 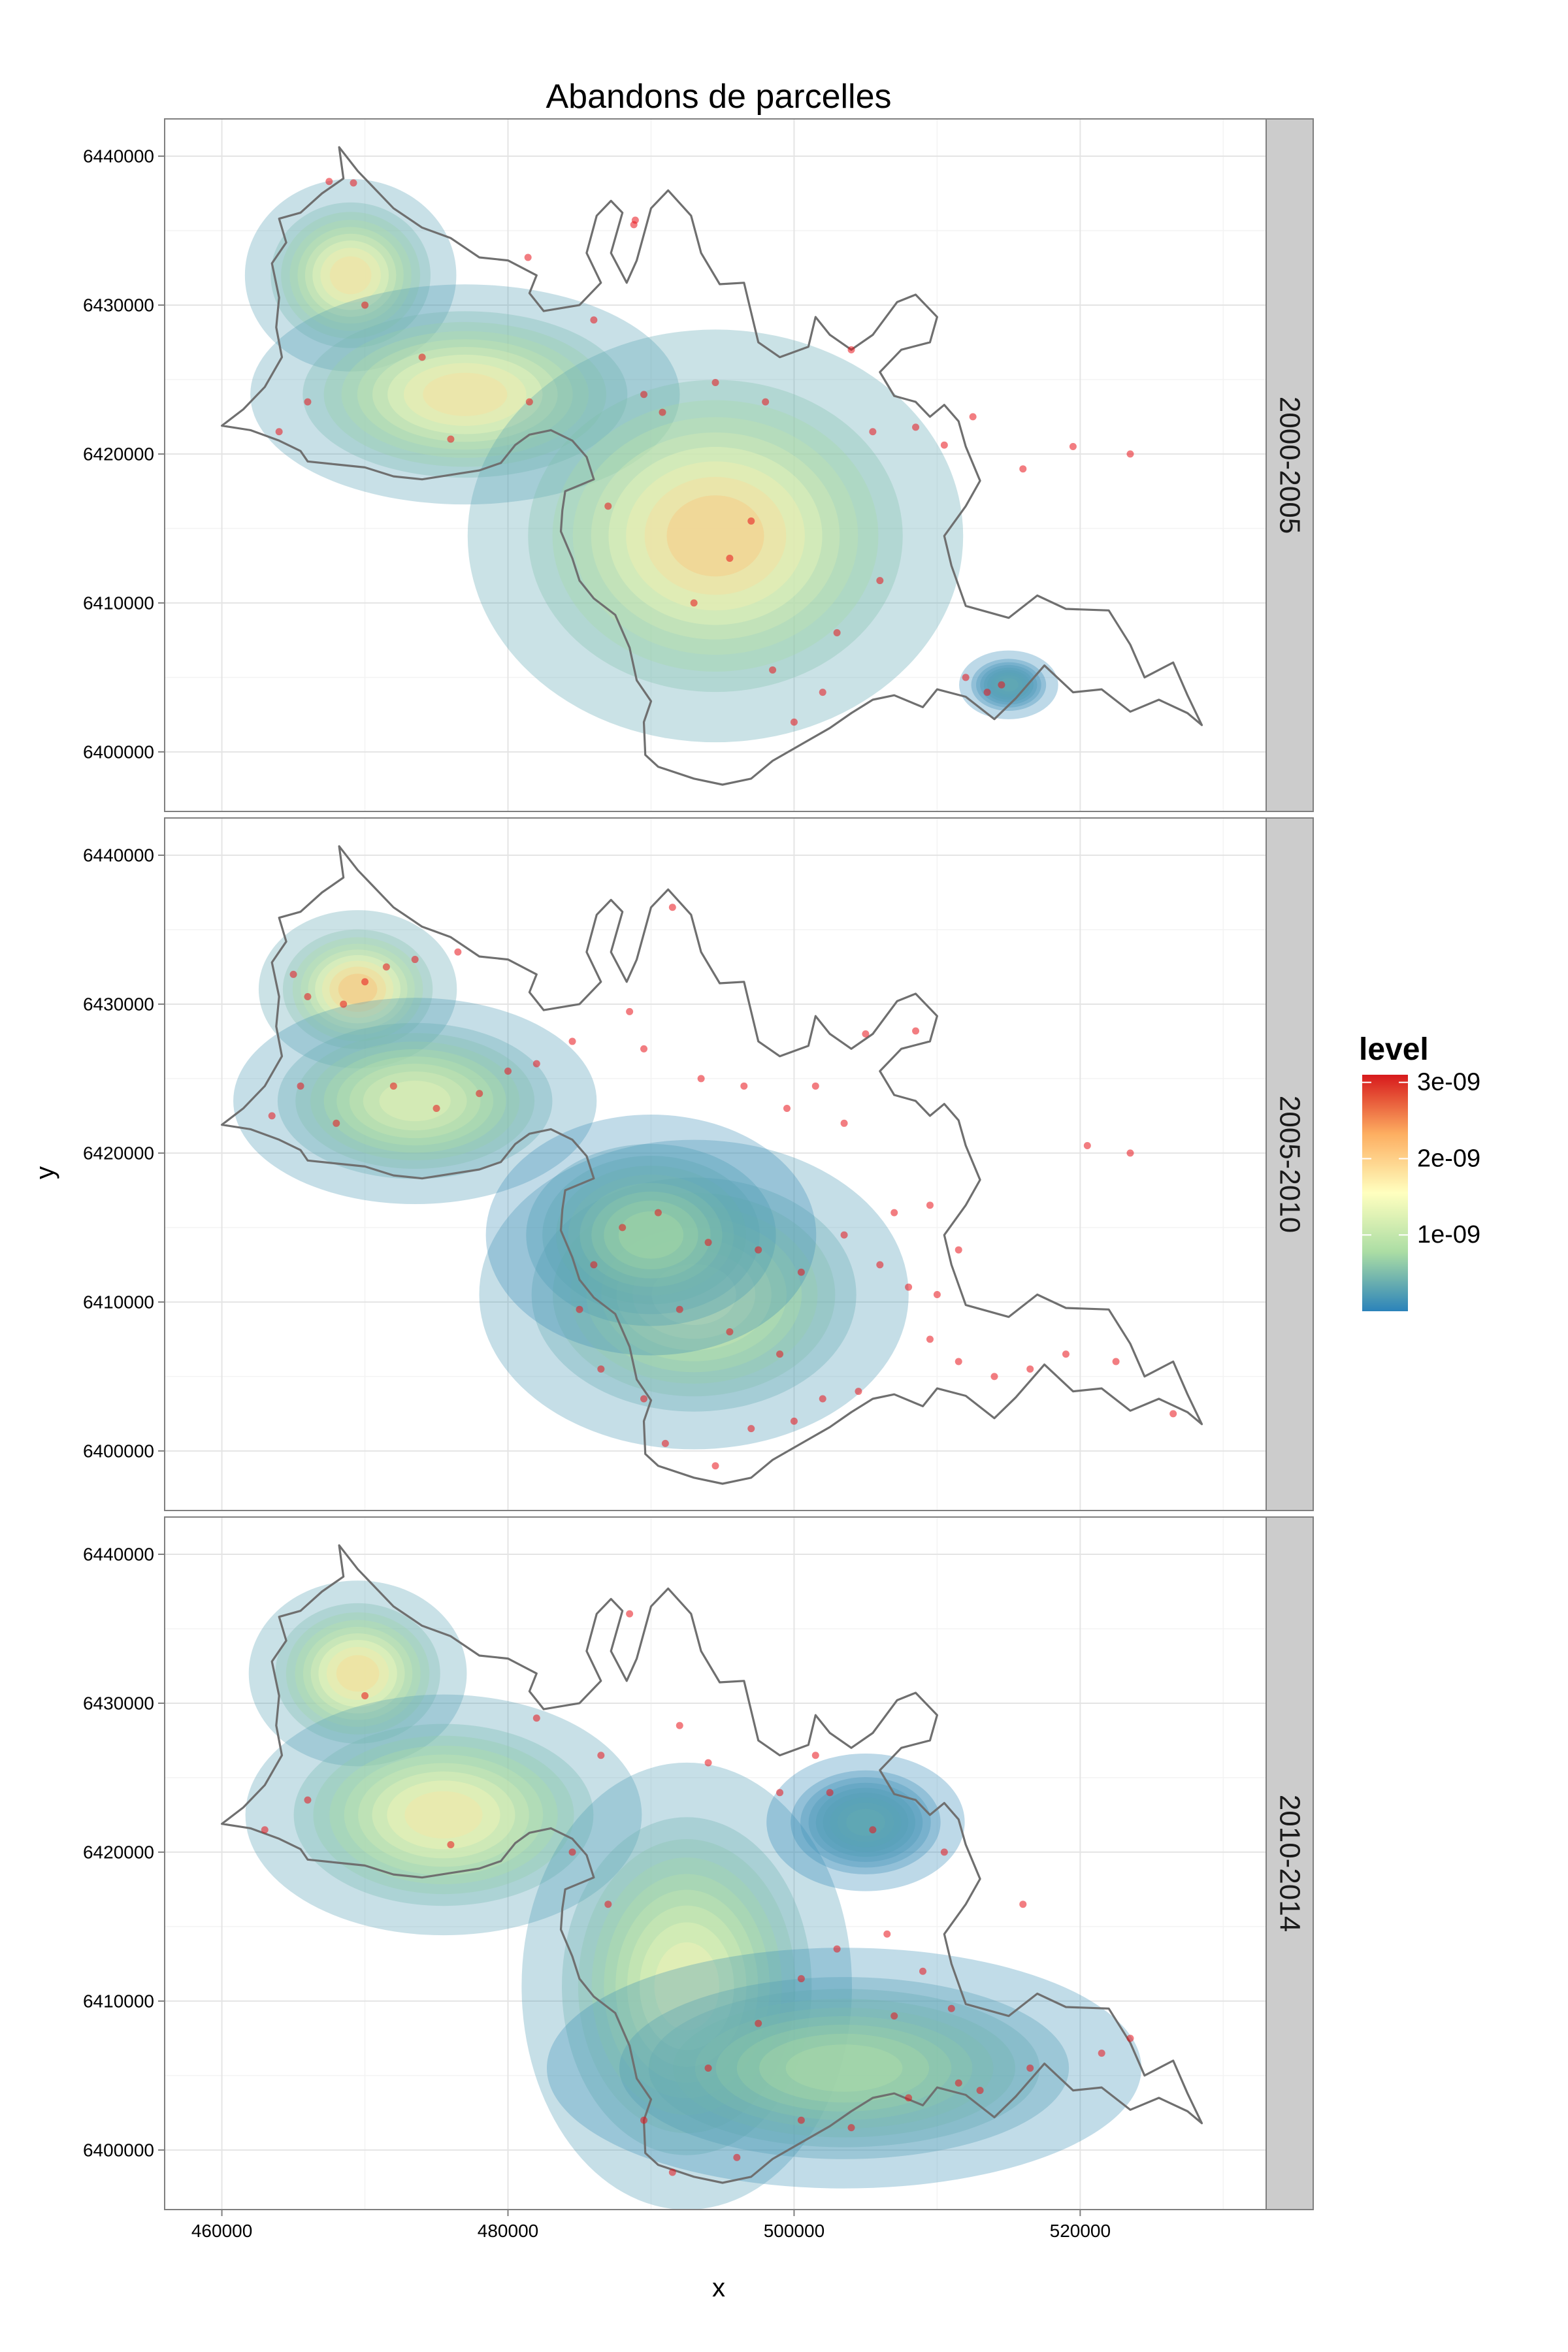 What do you see at coordinates (718, 2288) in the screenshot?
I see `x-axis-label: x` at bounding box center [718, 2288].